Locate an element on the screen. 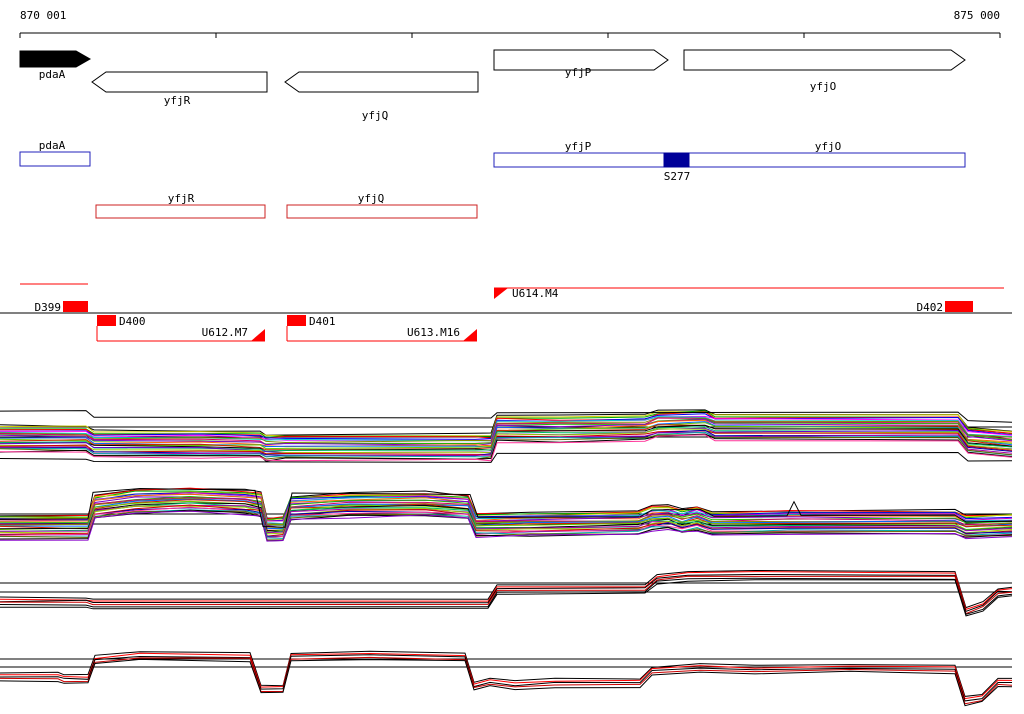 Image resolution: width=1024 pixels, height=714 pixels. transcript-label-yfjQ: yfjQ is located at coordinates (371, 198).